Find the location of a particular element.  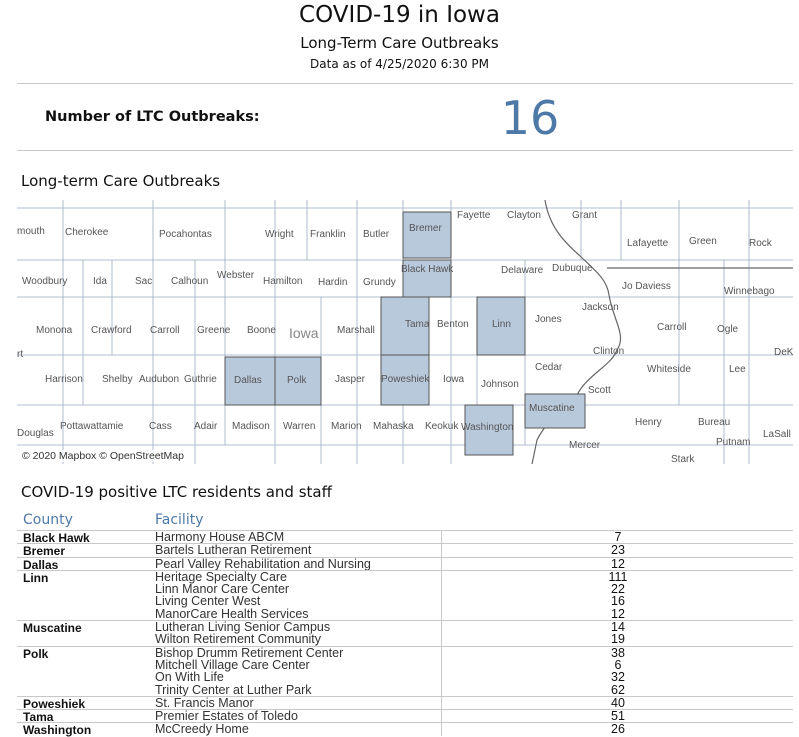

county-shape-tama is located at coordinates (405, 326).